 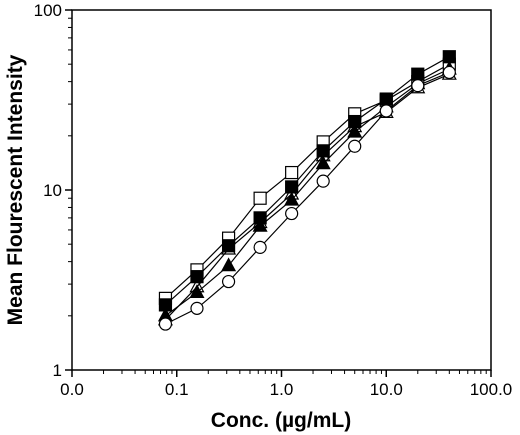 I want to click on x-tick-labels: 0.0 0.1 1.0 10.0 100.0, so click(x=286, y=389).